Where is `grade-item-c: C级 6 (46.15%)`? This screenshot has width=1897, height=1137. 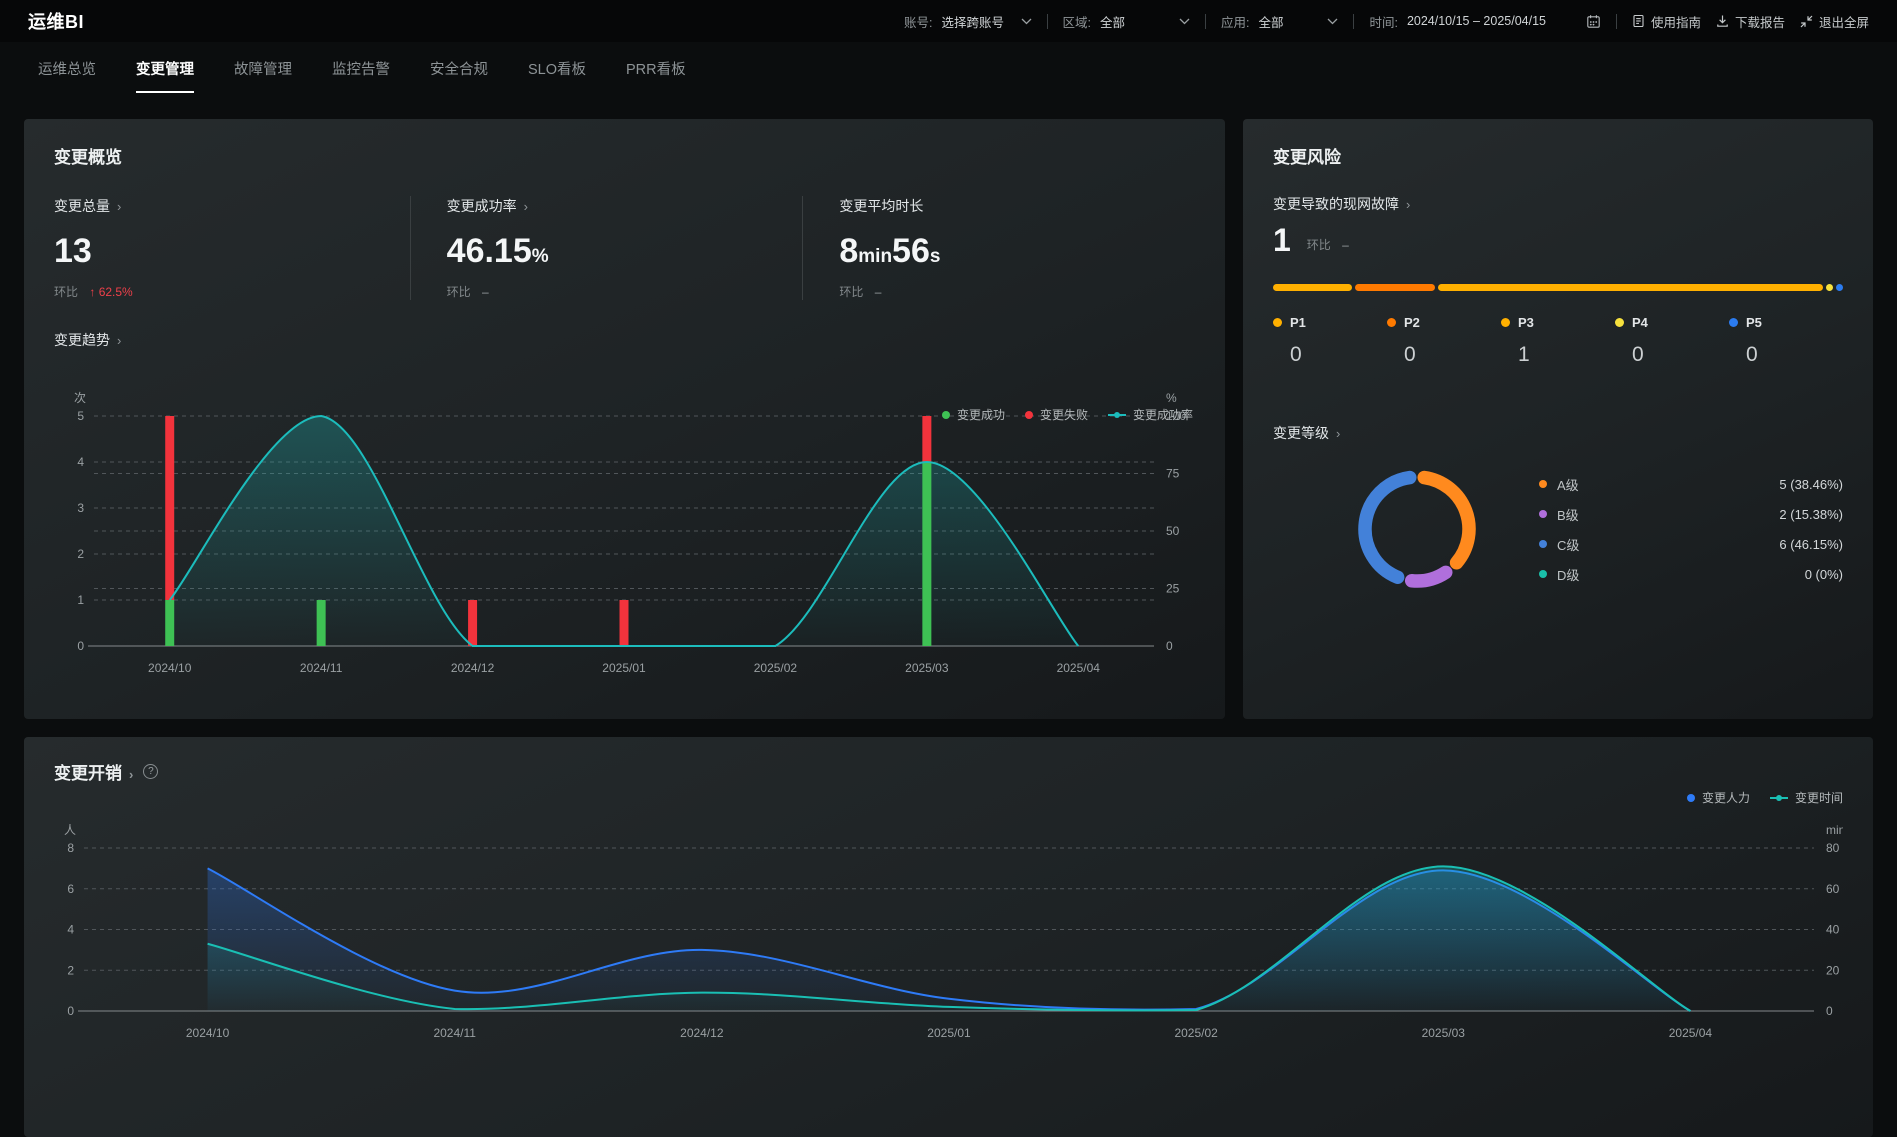
grade-item-c: C级 6 (46.15%) is located at coordinates (1691, 544).